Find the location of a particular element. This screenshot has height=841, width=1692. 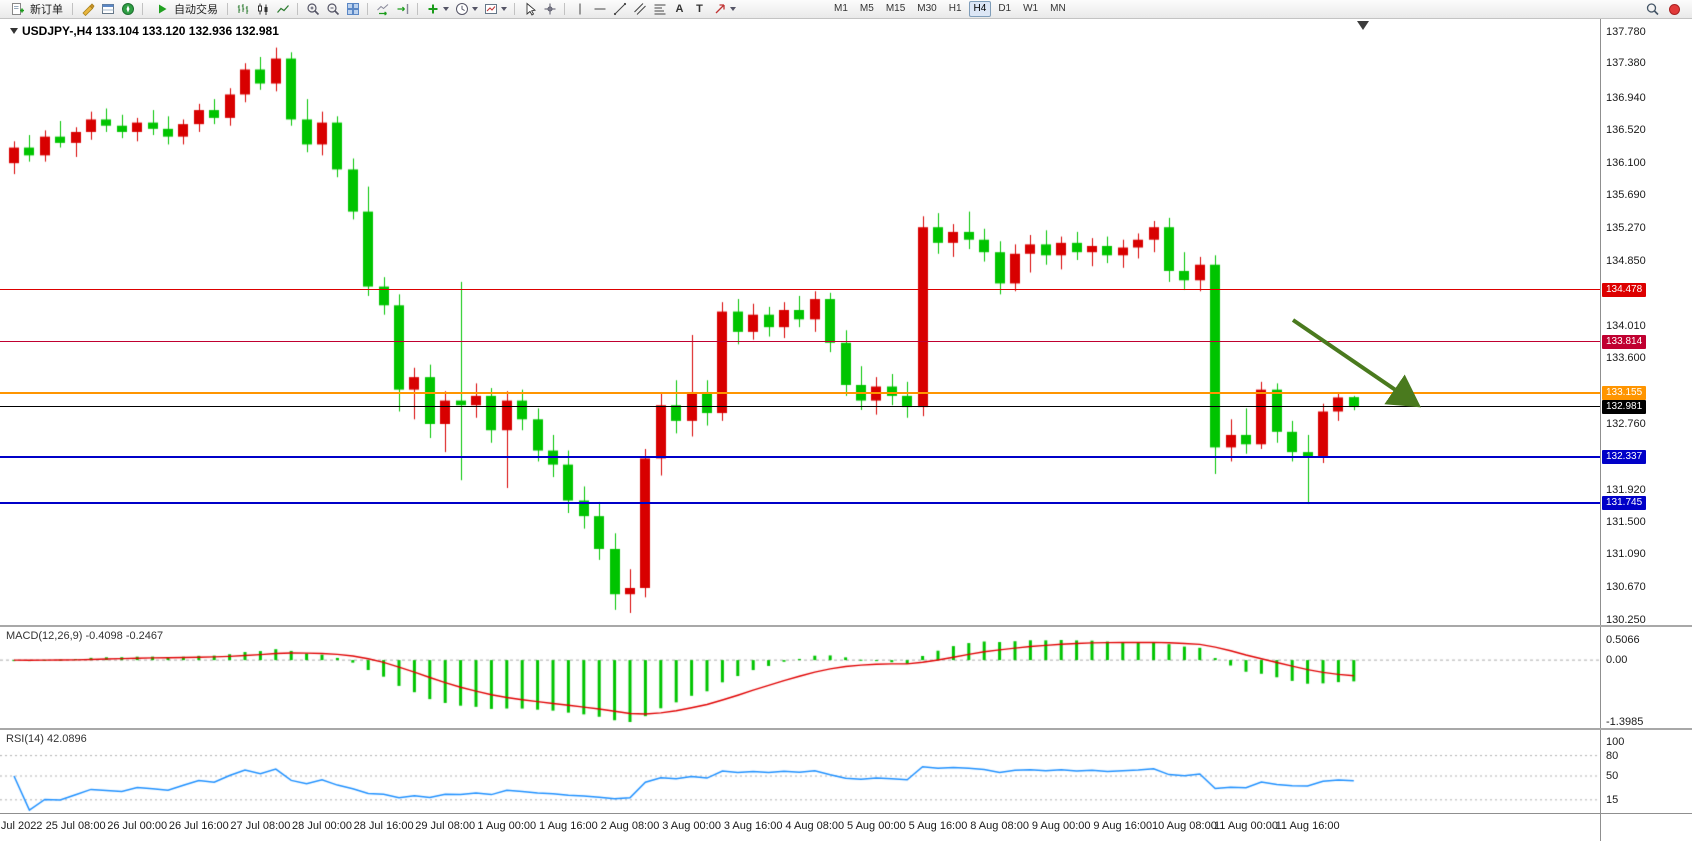

time-axis-label: 28 Jul 00:00 is located at coordinates (322, 826).